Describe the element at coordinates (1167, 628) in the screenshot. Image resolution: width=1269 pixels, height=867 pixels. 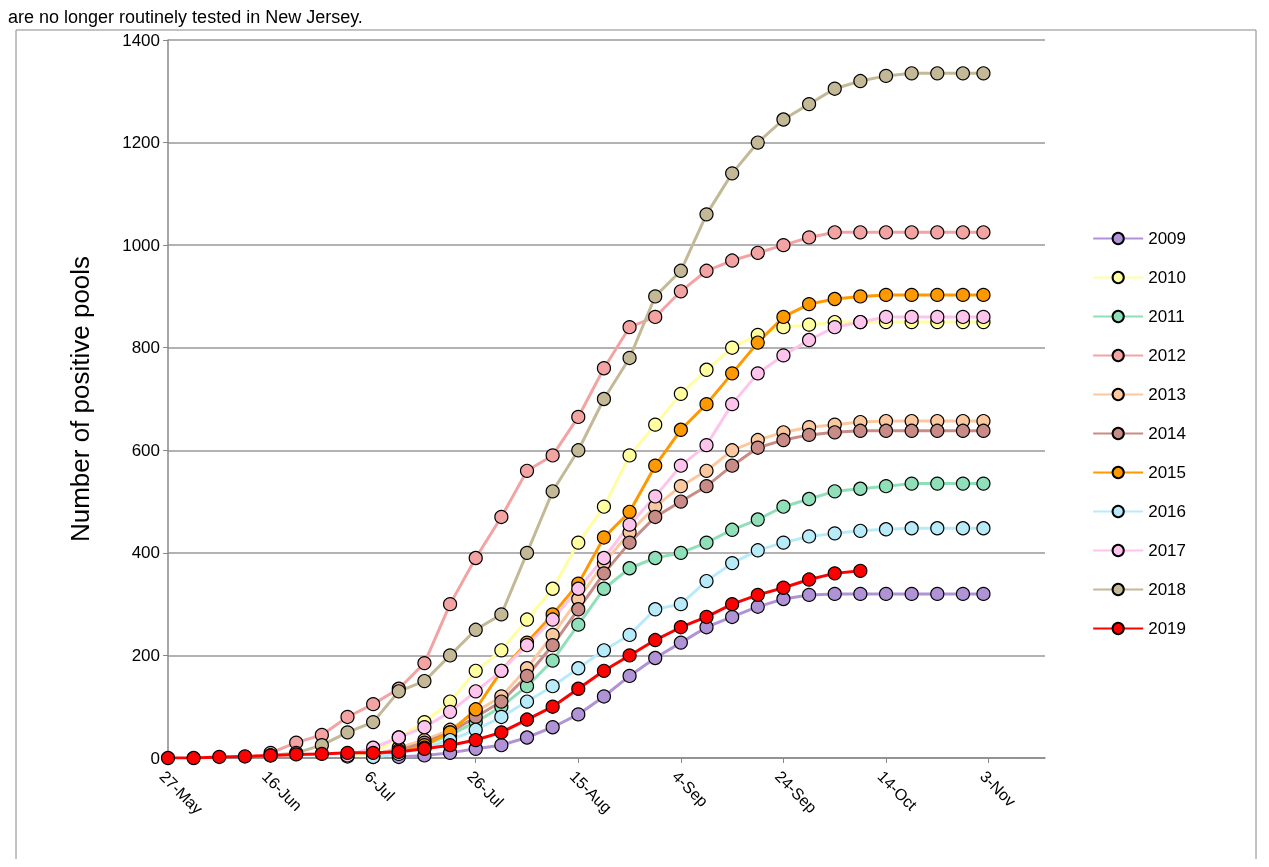
I see `legend-label: 2019` at that location.